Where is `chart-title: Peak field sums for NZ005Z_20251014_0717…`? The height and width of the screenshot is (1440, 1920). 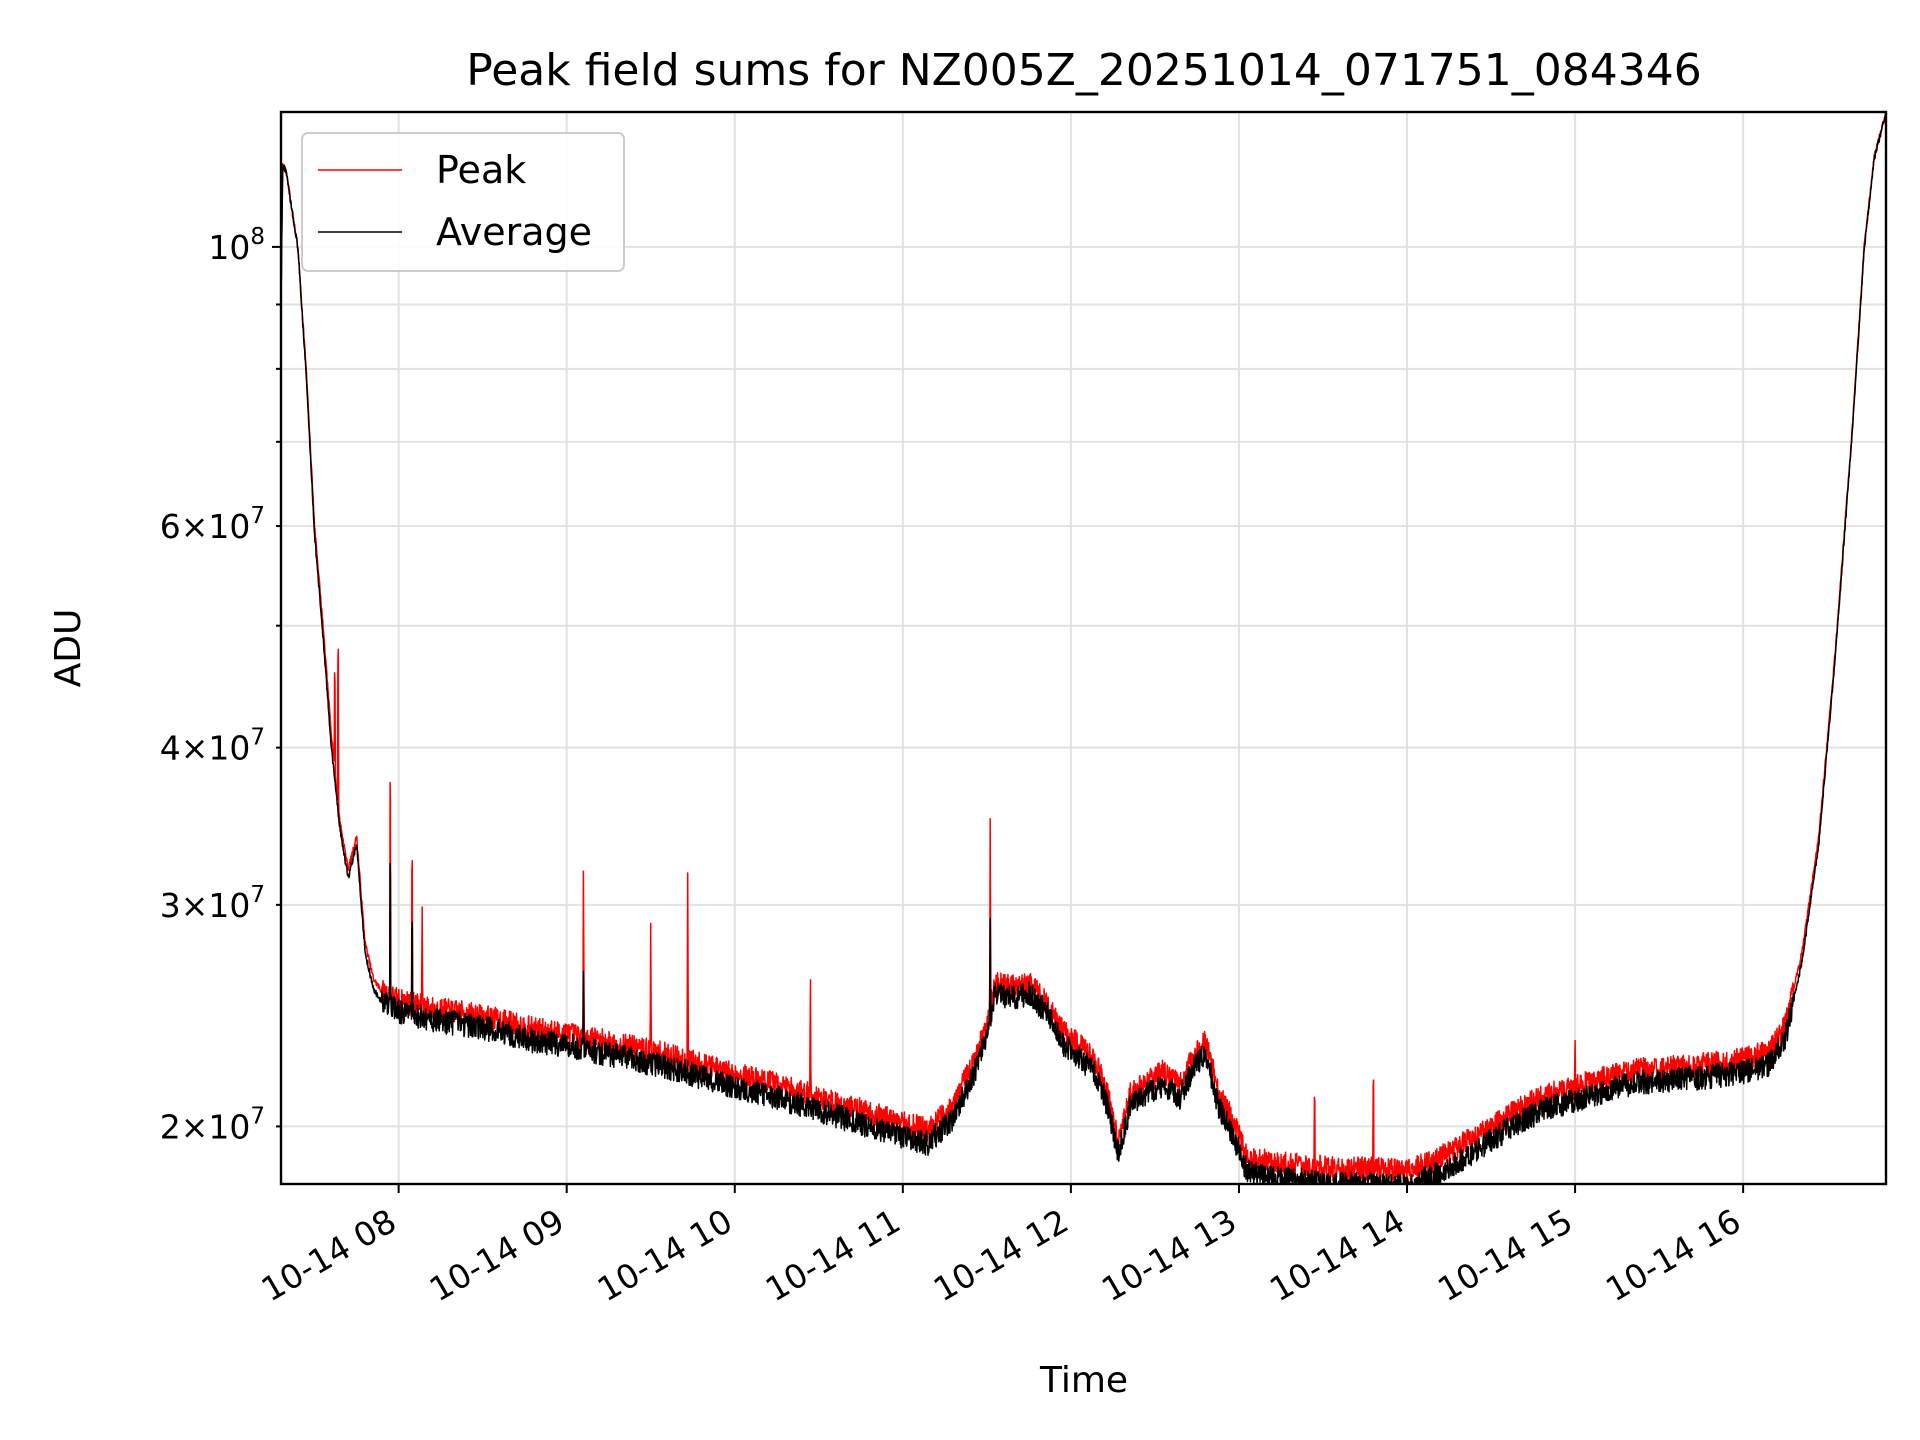
chart-title: Peak field sums for NZ005Z_20251014_0717… is located at coordinates (1084, 70).